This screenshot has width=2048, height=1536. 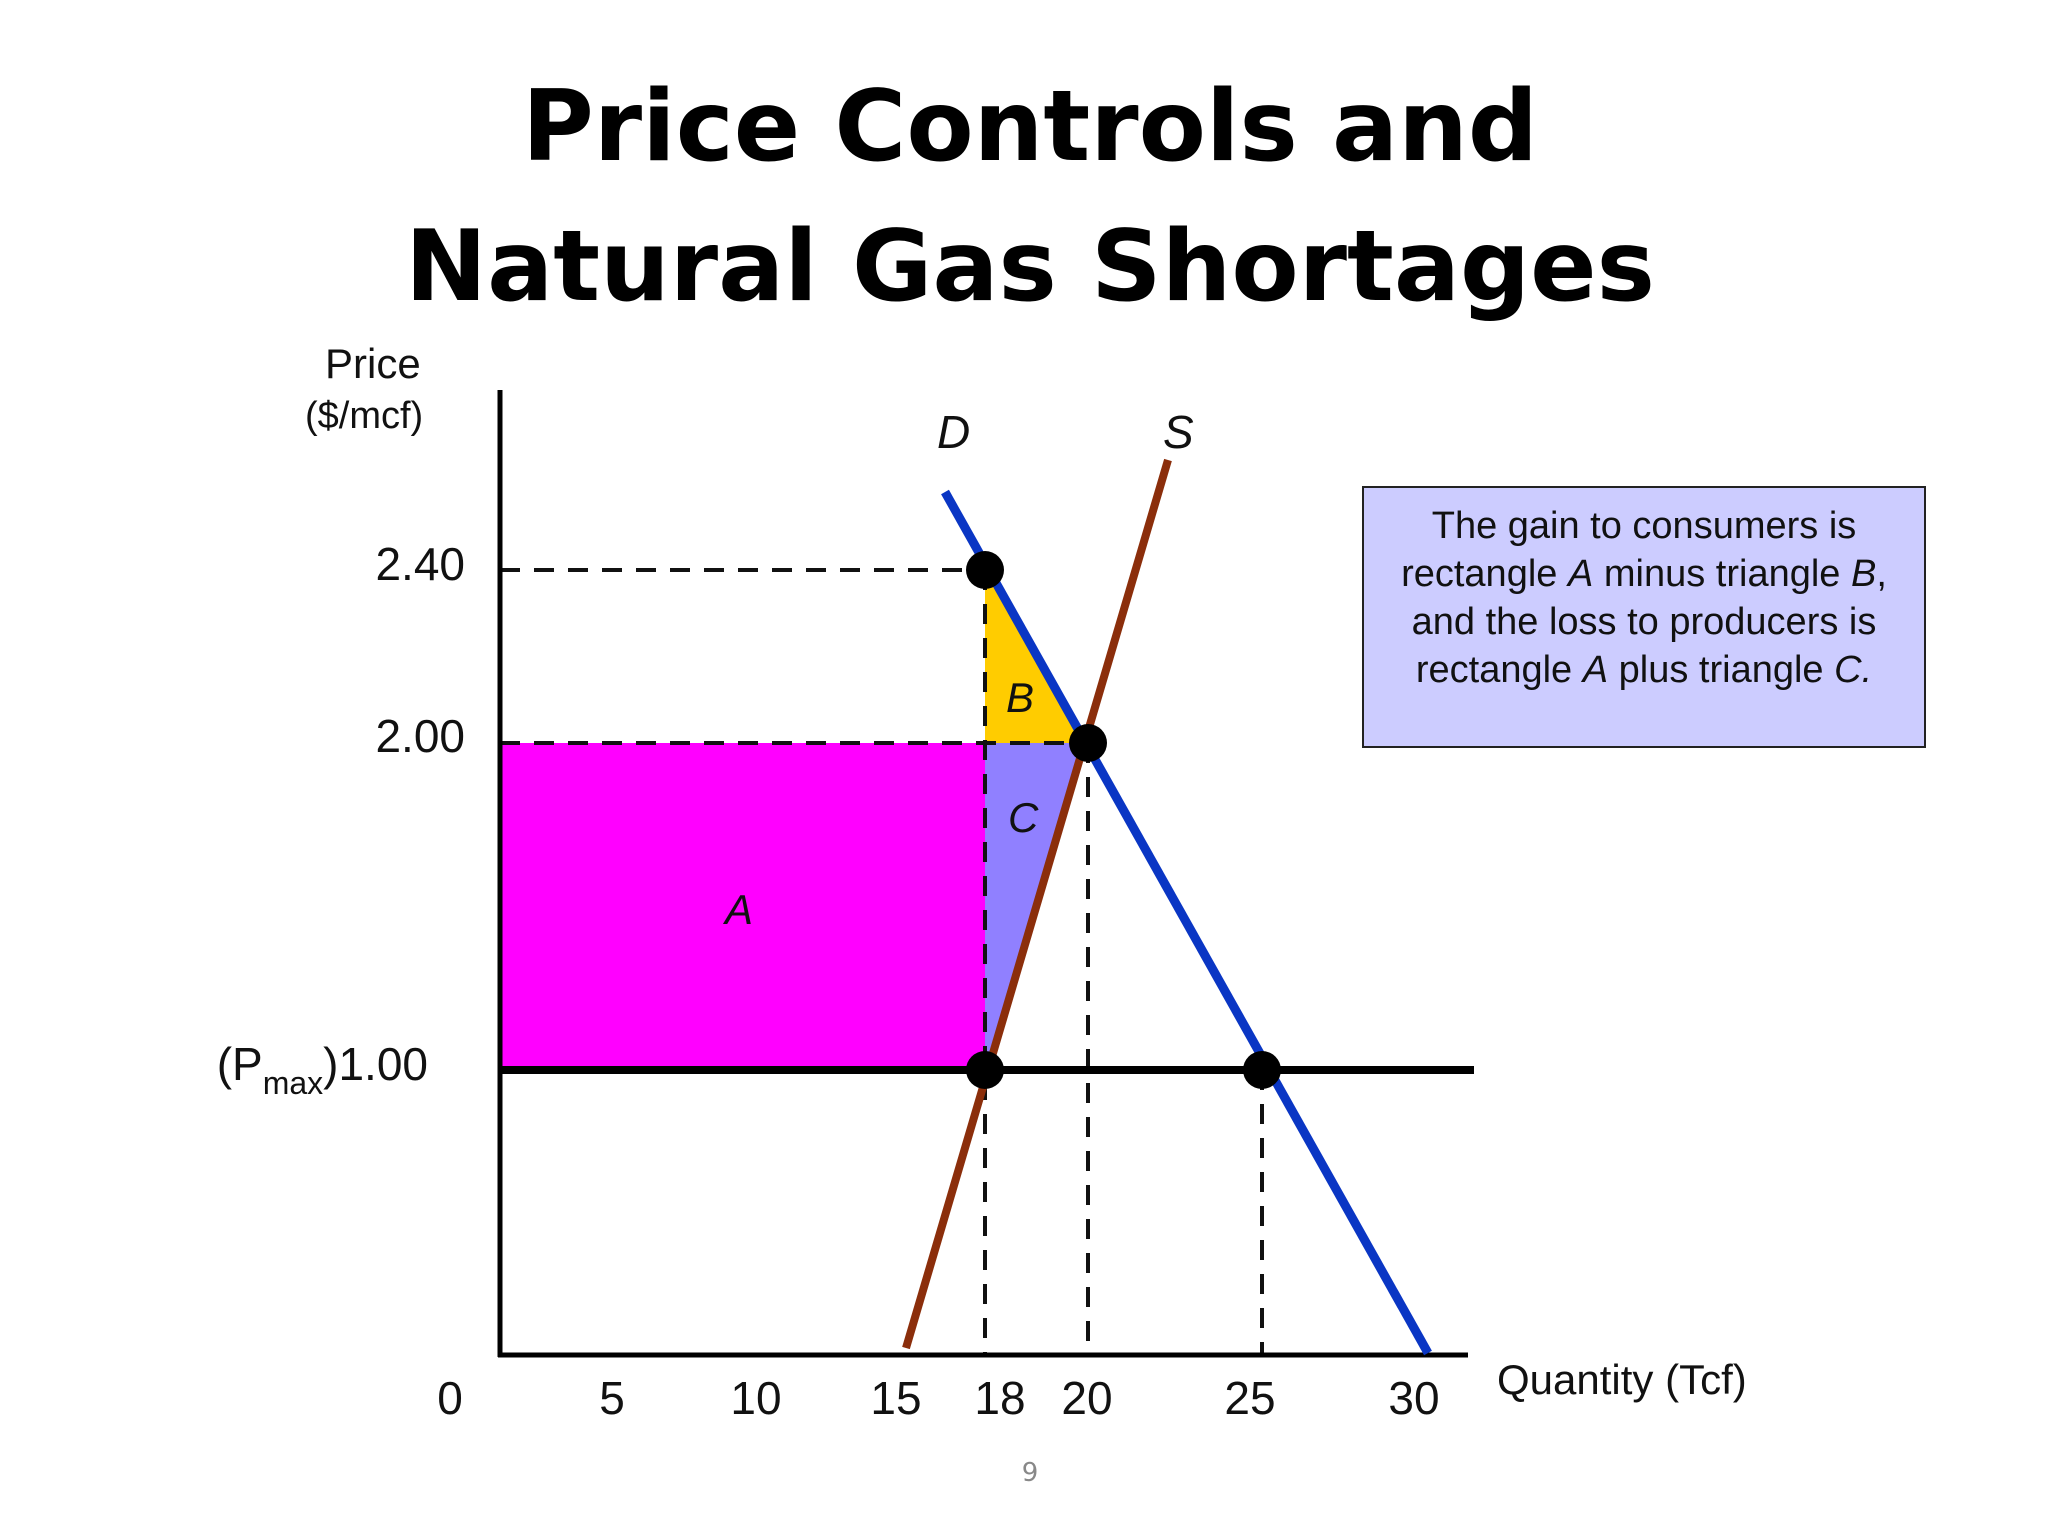 What do you see at coordinates (1881, 574) in the screenshot?
I see `note-line-2-post: ,` at bounding box center [1881, 574].